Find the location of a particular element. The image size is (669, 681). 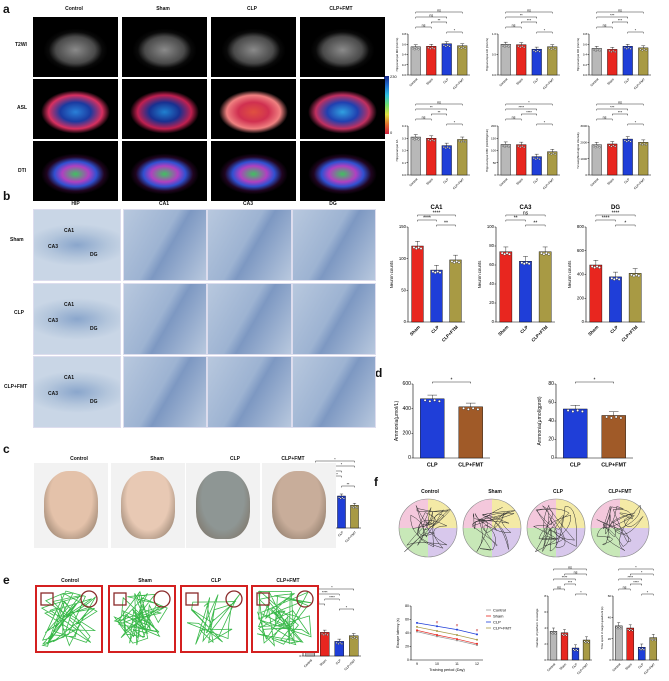

a-col-sham: Sham is located at coordinates (163, 9).